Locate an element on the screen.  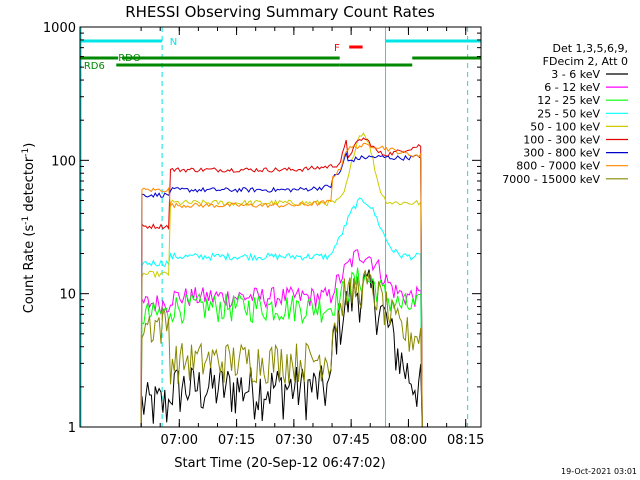
x-tick-label: 08:00 is located at coordinates (408, 440).